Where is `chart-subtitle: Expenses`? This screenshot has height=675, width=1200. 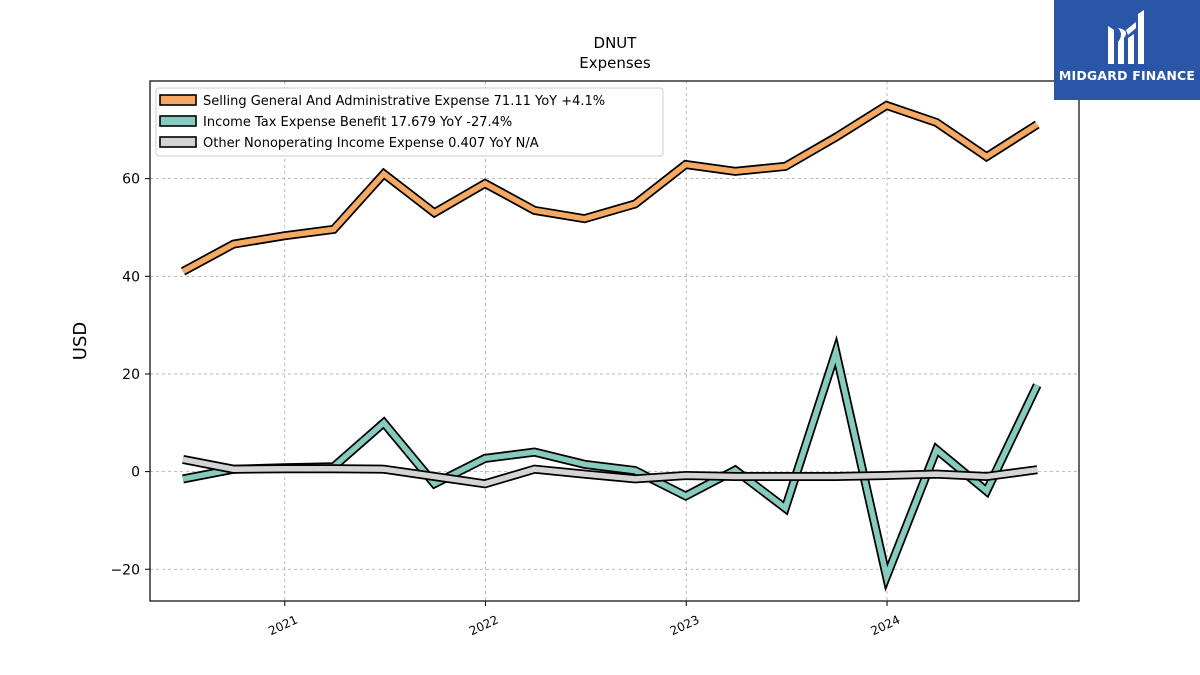 chart-subtitle: Expenses is located at coordinates (615, 63).